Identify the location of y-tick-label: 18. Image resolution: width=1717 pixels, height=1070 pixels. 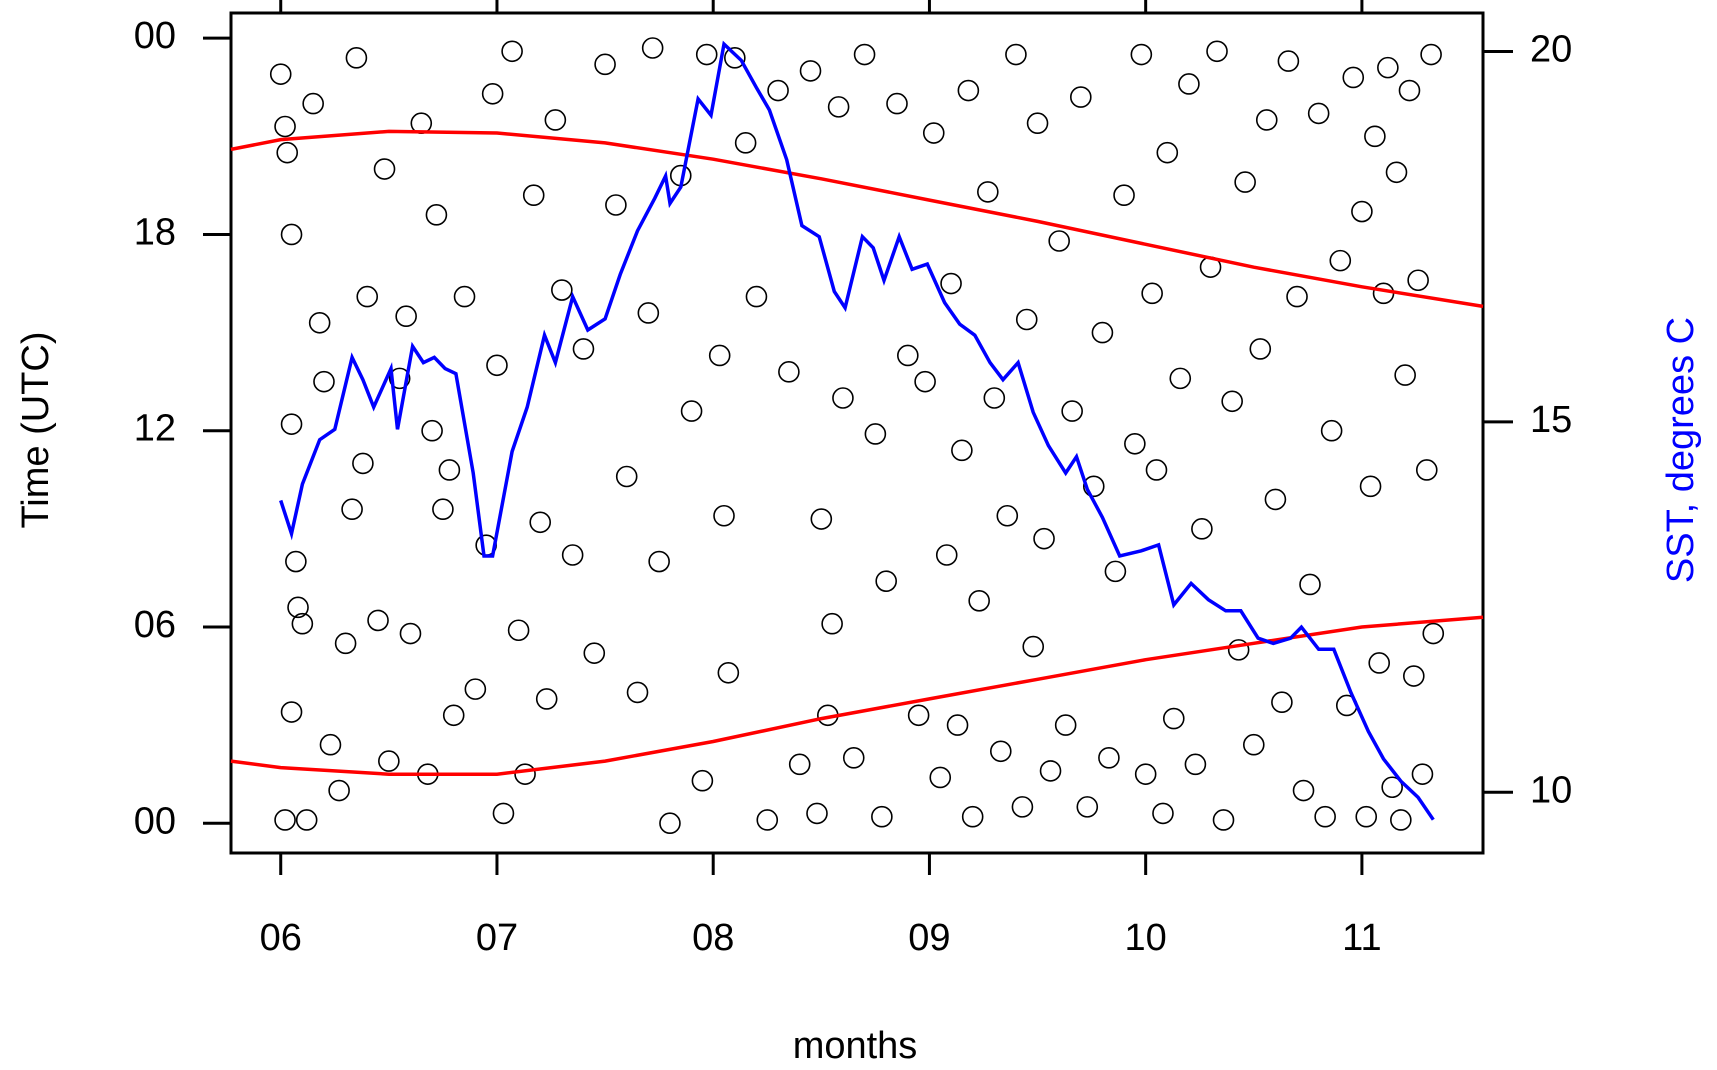
(155, 232).